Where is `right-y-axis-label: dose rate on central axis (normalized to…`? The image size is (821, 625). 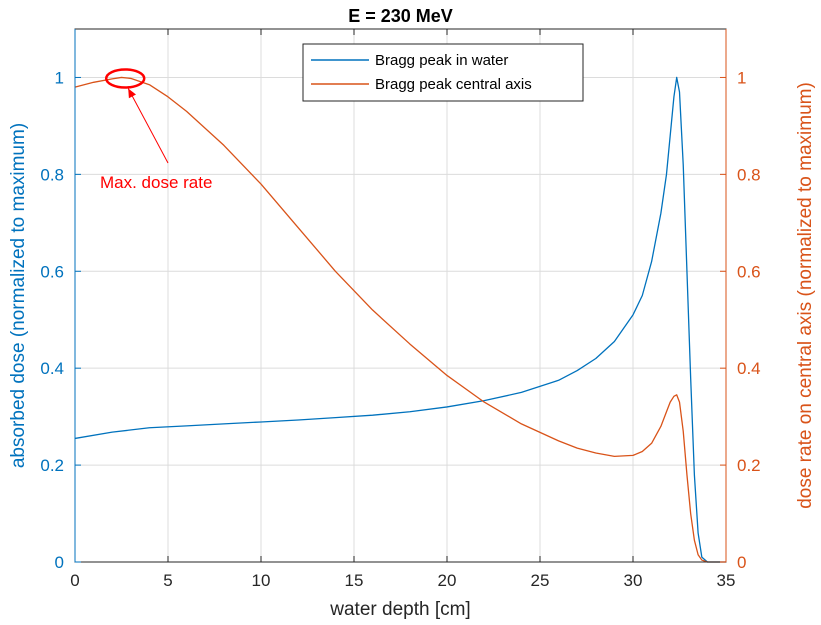
right-y-axis-label: dose rate on central axis (normalized to… is located at coordinates (805, 295).